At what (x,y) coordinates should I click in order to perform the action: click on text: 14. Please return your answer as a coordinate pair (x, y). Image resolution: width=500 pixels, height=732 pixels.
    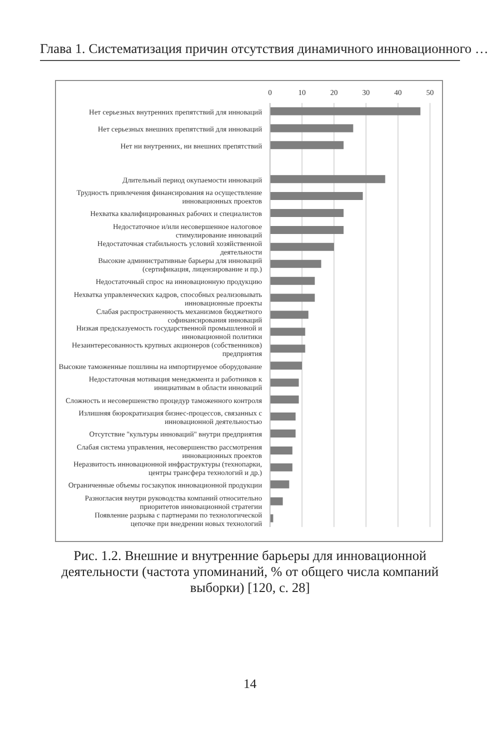
    Looking at the image, I should click on (250, 684).